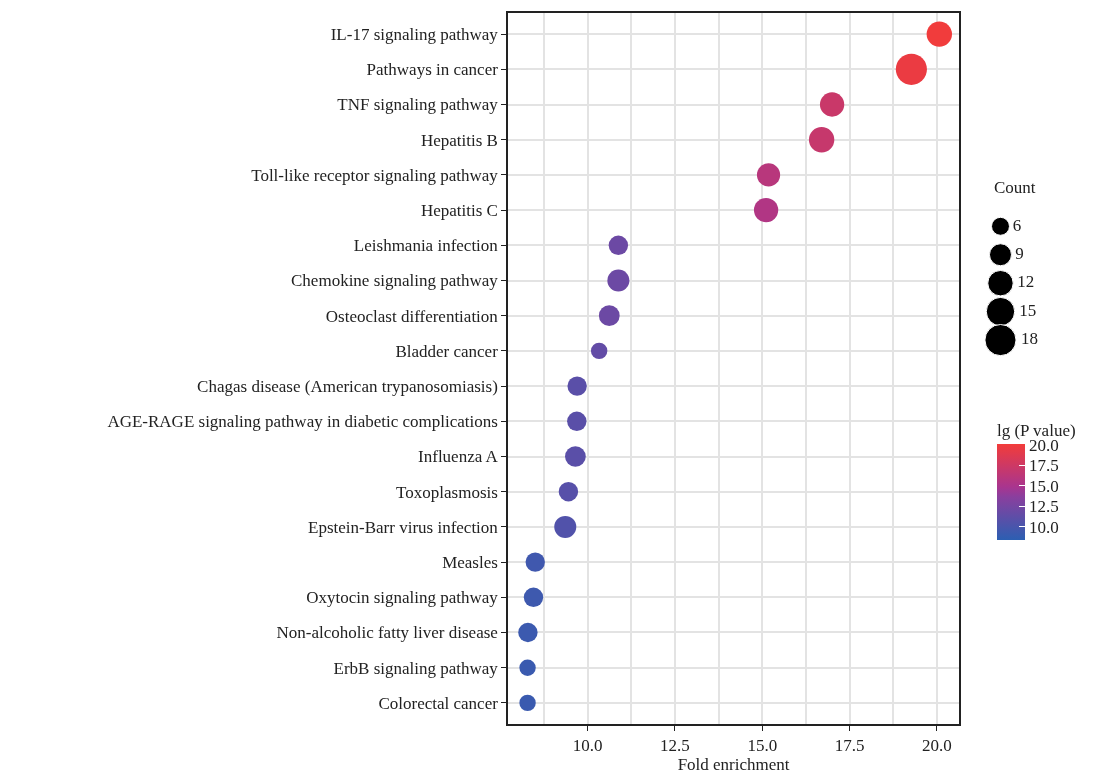 The width and height of the screenshot is (1095, 778). I want to click on y-tick-label: Oxytocin signaling pathway, so click(402, 598).